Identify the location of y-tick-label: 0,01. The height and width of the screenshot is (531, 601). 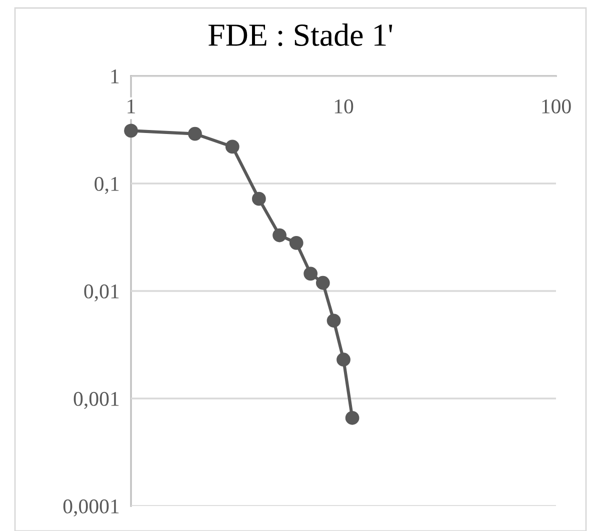
(101, 293).